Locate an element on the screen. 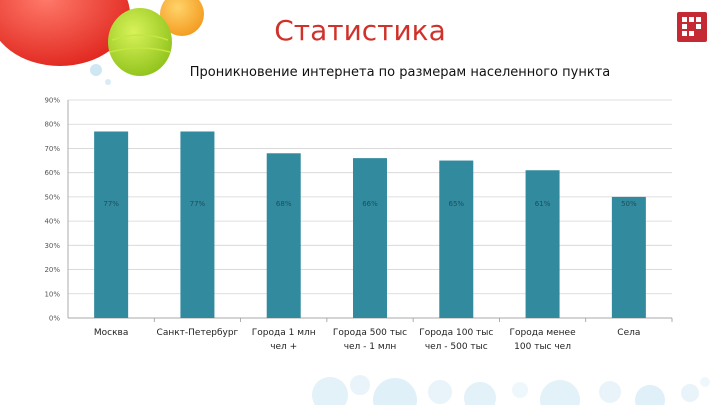 This screenshot has height=405, width=720. category-label: чел + is located at coordinates (283, 347).